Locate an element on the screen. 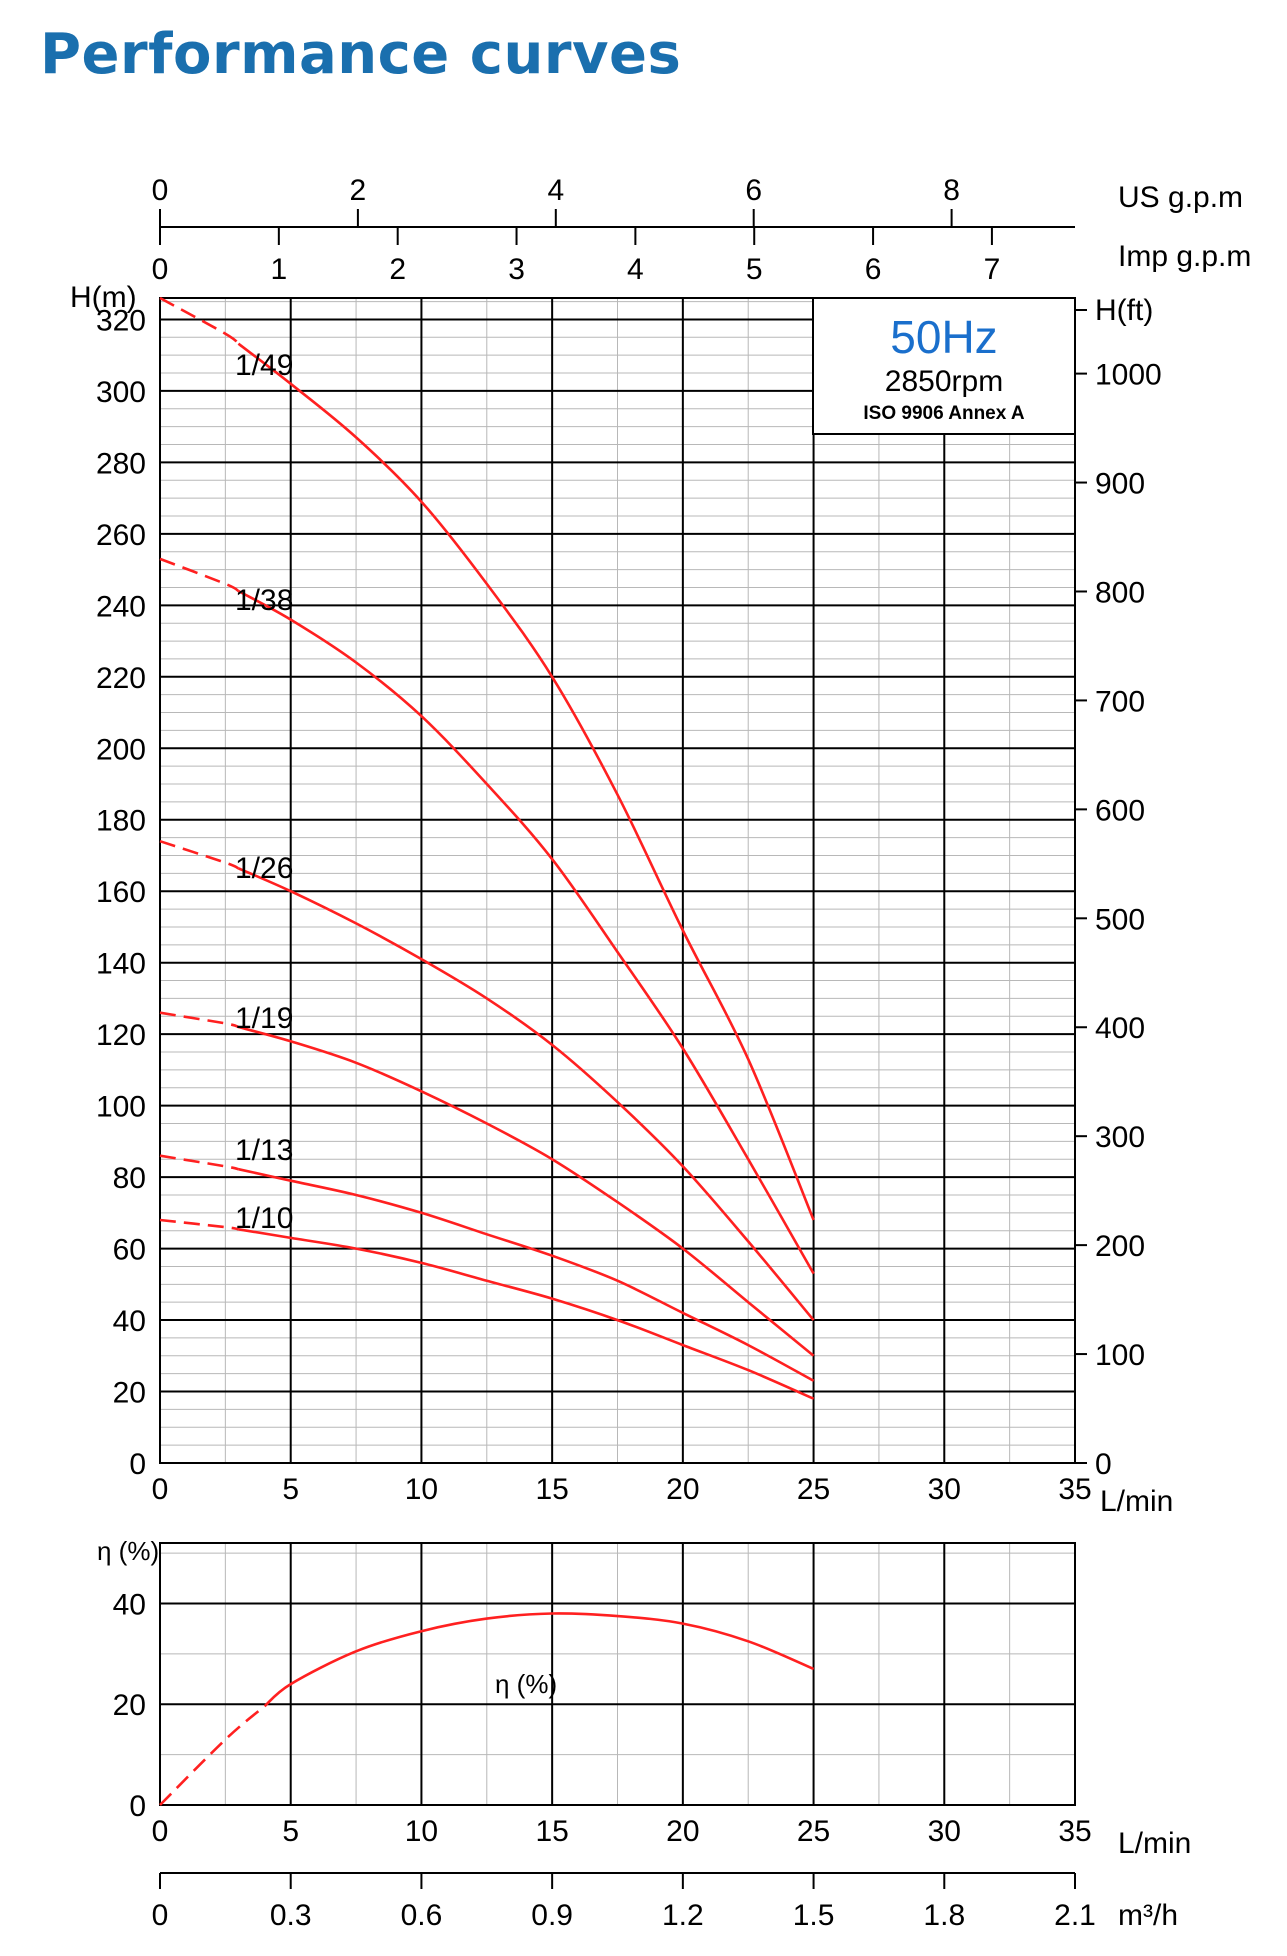 Image resolution: width=1287 pixels, height=1956 pixels. y-tick-label: 300 is located at coordinates (121, 392).